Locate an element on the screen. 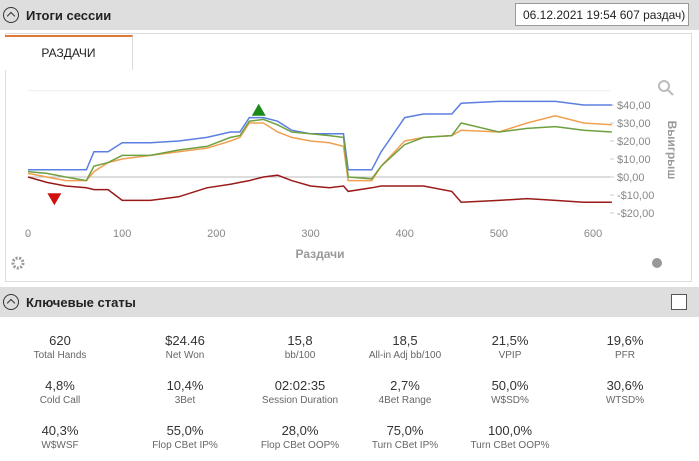 The width and height of the screenshot is (699, 461). stat-label: Net Won is located at coordinates (185, 355).